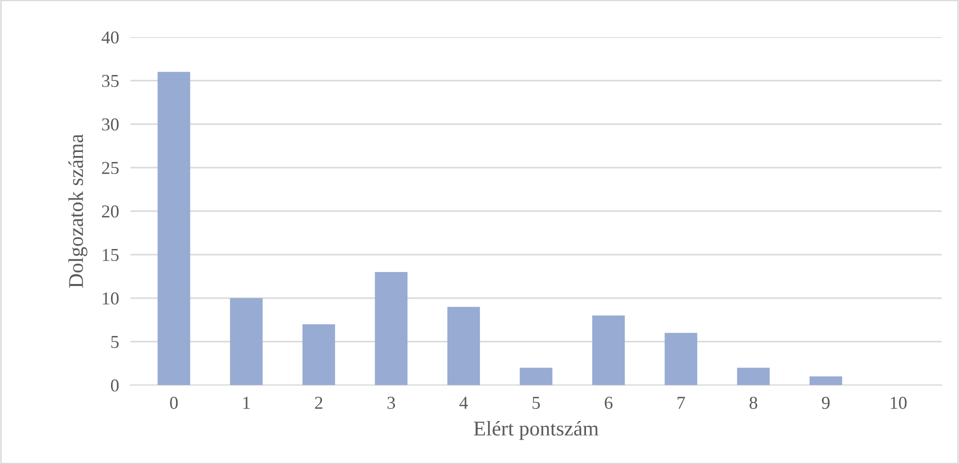 The width and height of the screenshot is (959, 464). What do you see at coordinates (608, 402) in the screenshot?
I see `x-tick-label: 6` at bounding box center [608, 402].